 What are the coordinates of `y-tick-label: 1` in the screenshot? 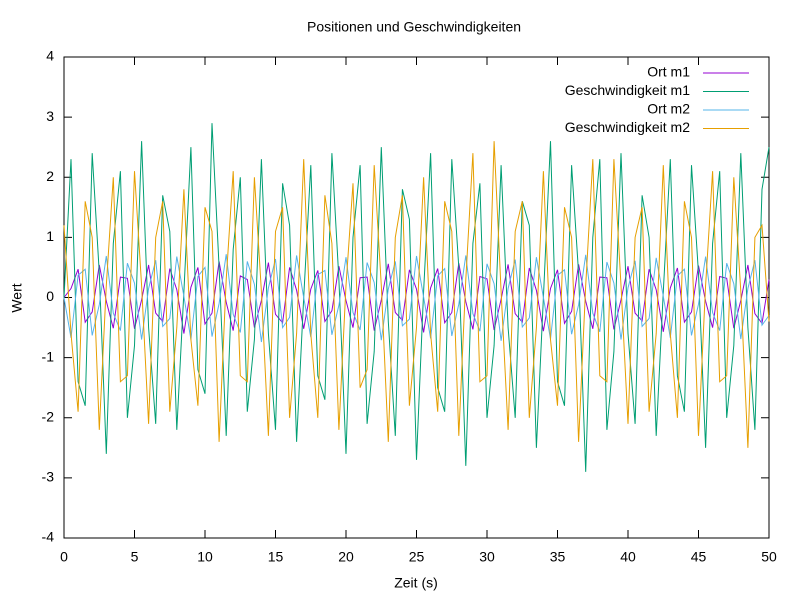 It's located at (50, 236).